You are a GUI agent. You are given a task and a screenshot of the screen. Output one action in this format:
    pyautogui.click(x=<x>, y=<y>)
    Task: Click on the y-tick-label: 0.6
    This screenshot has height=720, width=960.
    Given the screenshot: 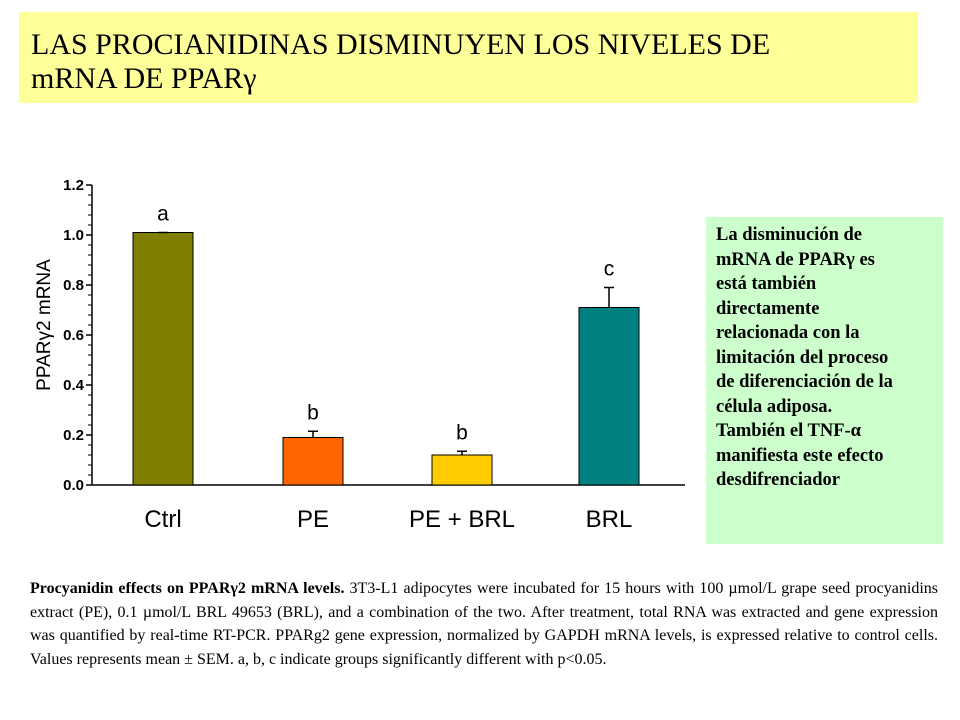 What is the action you would take?
    pyautogui.click(x=73, y=335)
    